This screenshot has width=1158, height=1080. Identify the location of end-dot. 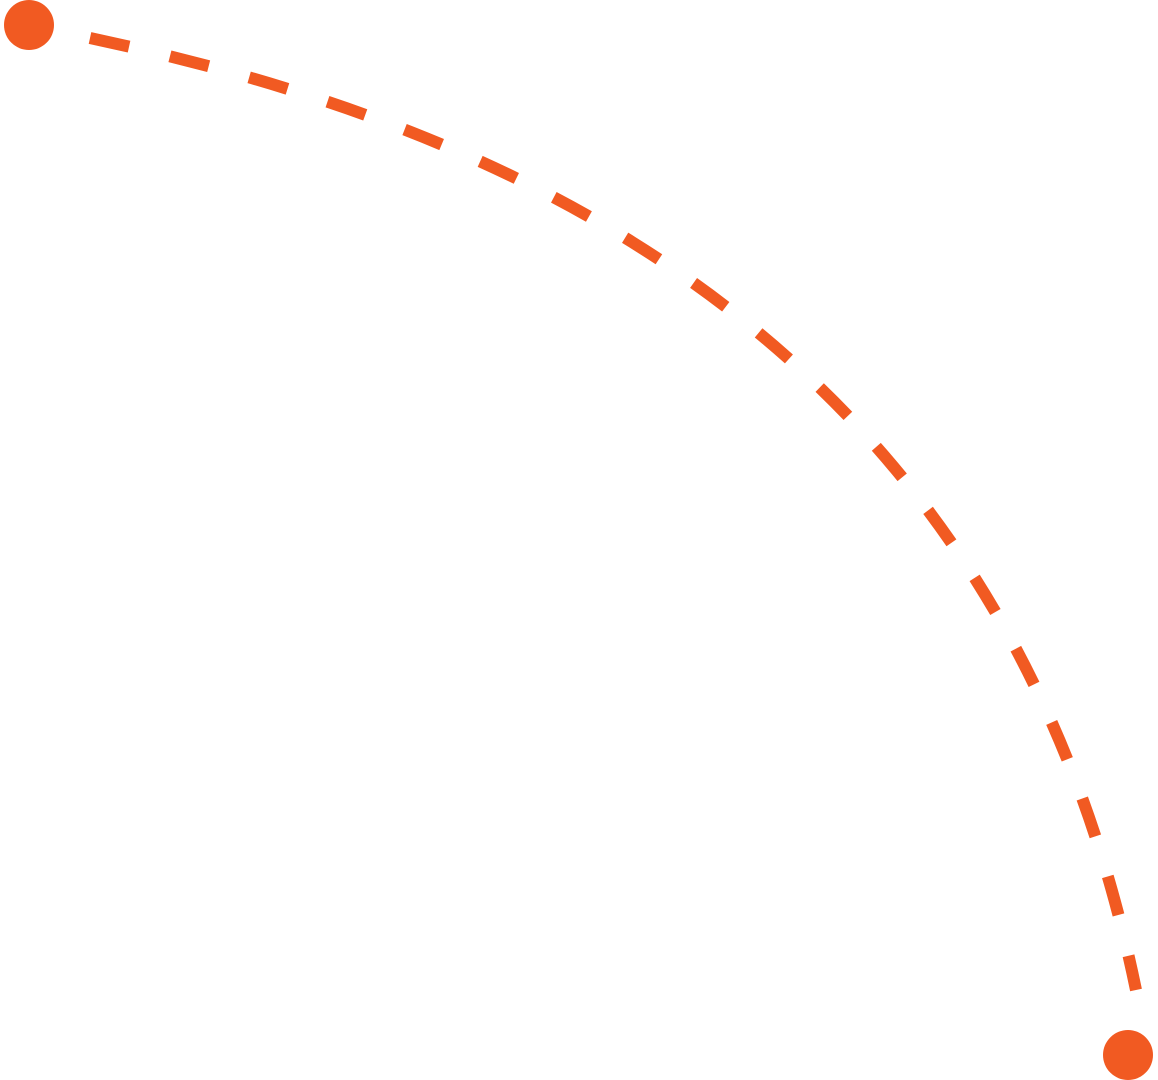
(1128, 1055).